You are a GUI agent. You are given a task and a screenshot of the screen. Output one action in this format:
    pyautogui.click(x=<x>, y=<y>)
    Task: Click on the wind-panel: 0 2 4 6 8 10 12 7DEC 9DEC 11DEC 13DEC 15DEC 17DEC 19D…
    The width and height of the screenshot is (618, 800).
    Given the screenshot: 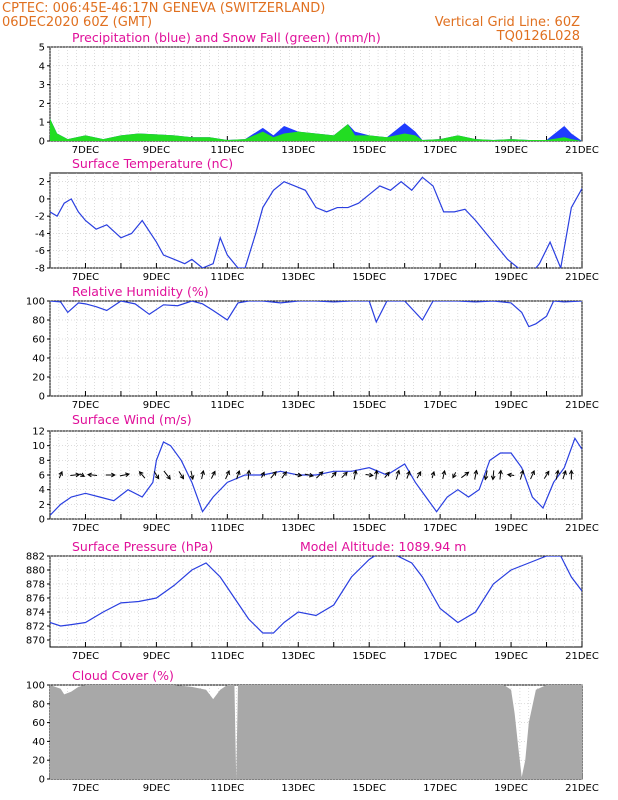 What is the action you would take?
    pyautogui.click(x=315, y=473)
    